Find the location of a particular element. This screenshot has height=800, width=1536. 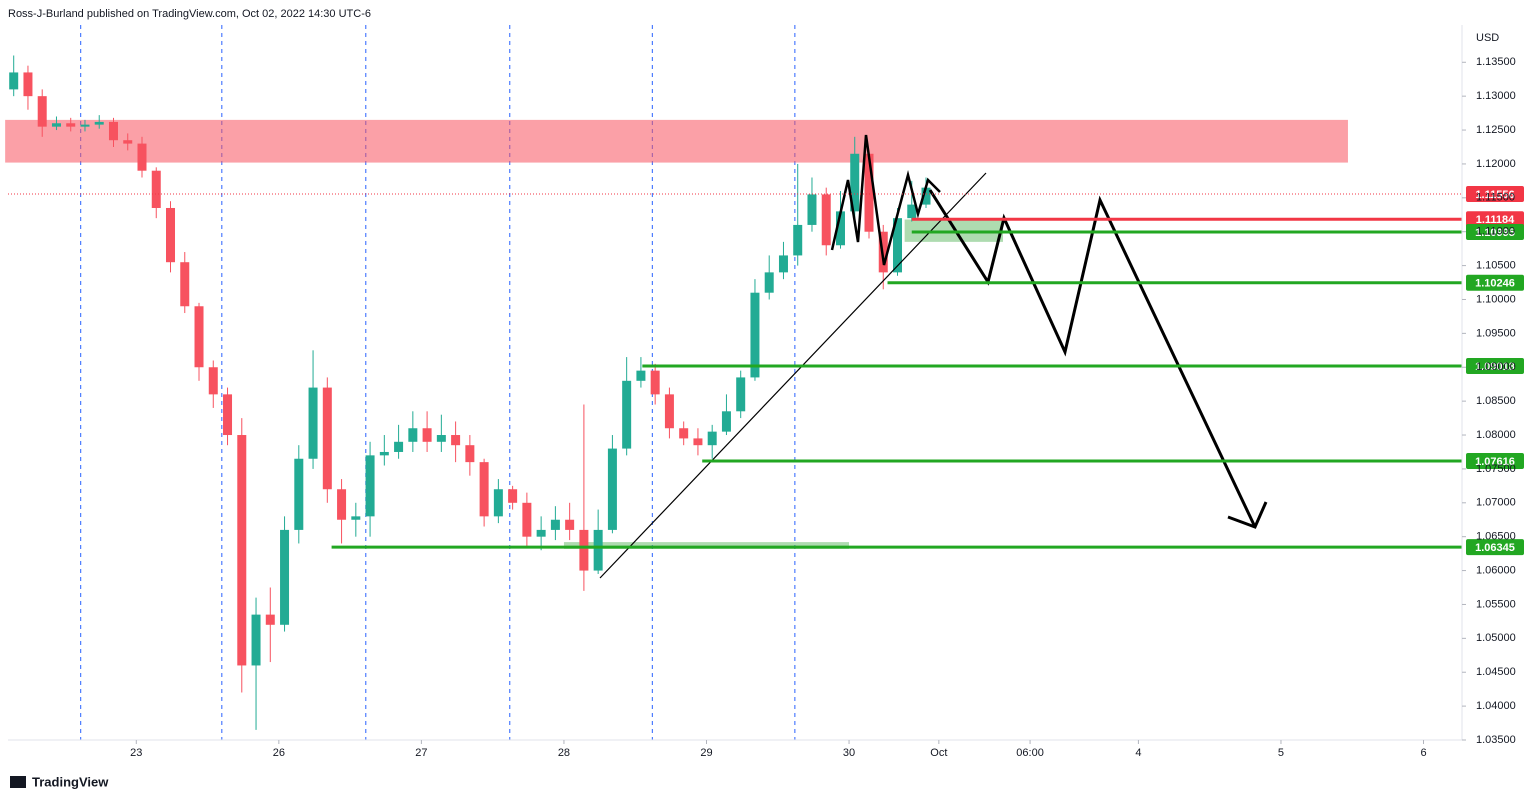

x-tick-label: 06:00 is located at coordinates (1030, 753).